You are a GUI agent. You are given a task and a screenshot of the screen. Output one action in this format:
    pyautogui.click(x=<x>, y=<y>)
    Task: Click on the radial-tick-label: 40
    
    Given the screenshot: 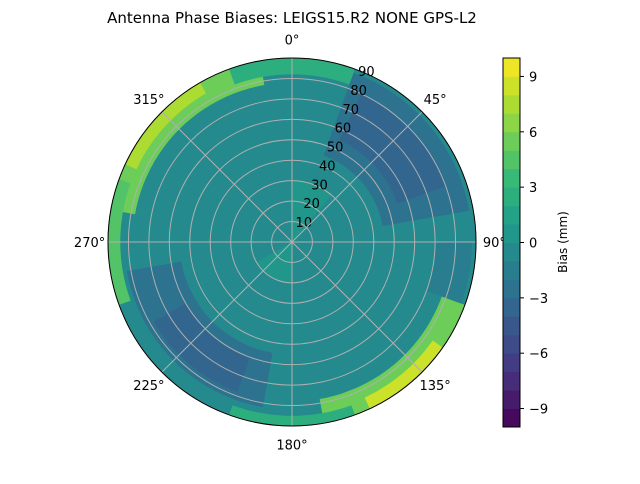 What is the action you would take?
    pyautogui.click(x=327, y=166)
    